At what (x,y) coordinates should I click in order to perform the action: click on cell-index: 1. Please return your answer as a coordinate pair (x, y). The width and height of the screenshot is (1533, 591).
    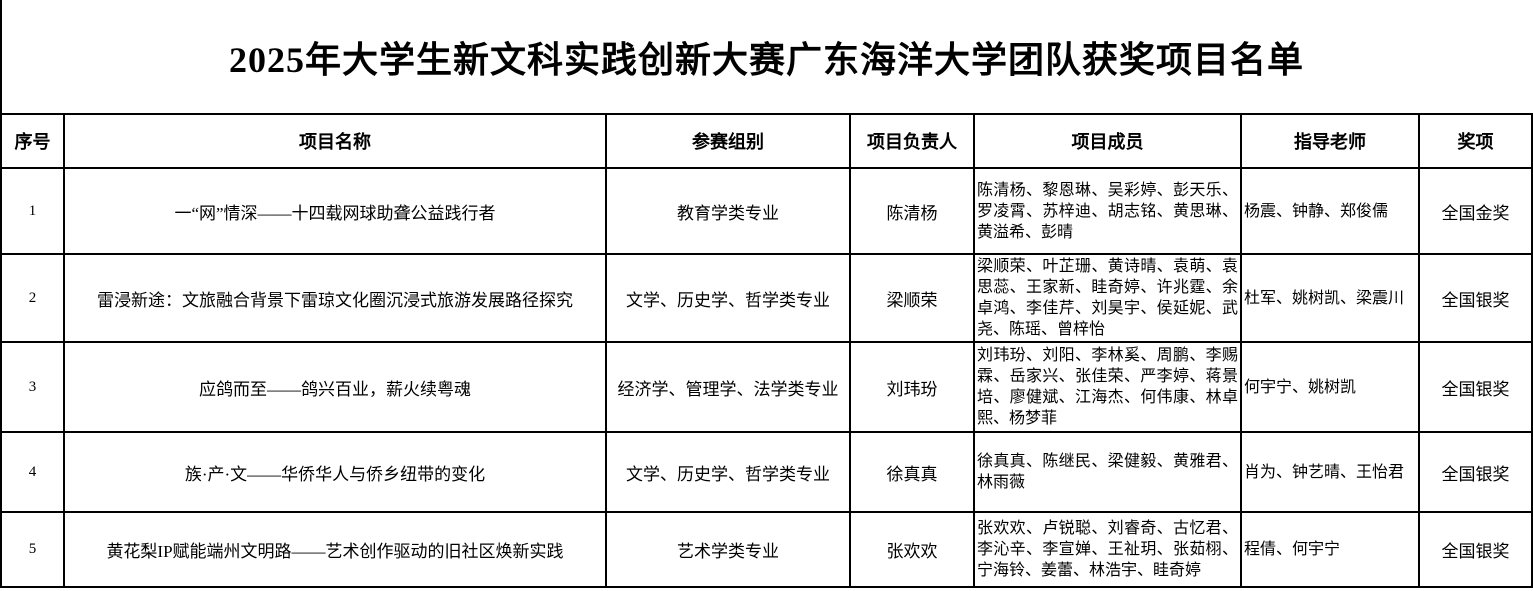
    Looking at the image, I should click on (32, 211).